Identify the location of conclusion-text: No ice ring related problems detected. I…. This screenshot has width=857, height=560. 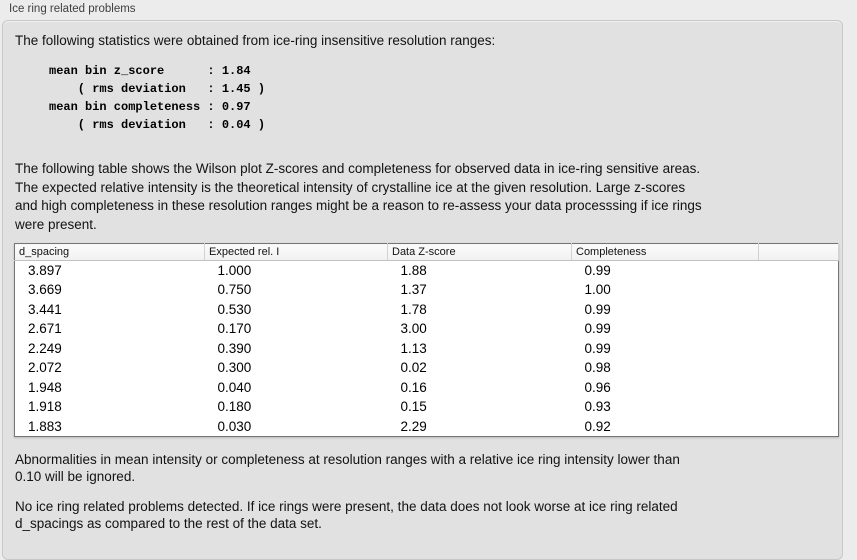
(346, 515).